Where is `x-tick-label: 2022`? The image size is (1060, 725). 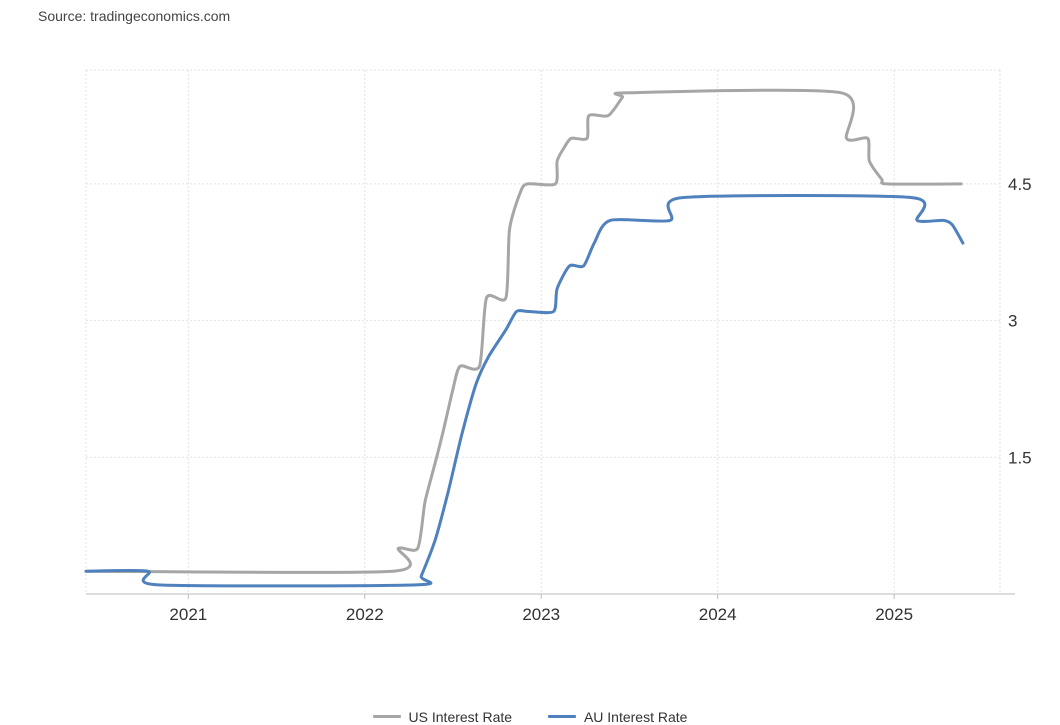 x-tick-label: 2022 is located at coordinates (365, 614).